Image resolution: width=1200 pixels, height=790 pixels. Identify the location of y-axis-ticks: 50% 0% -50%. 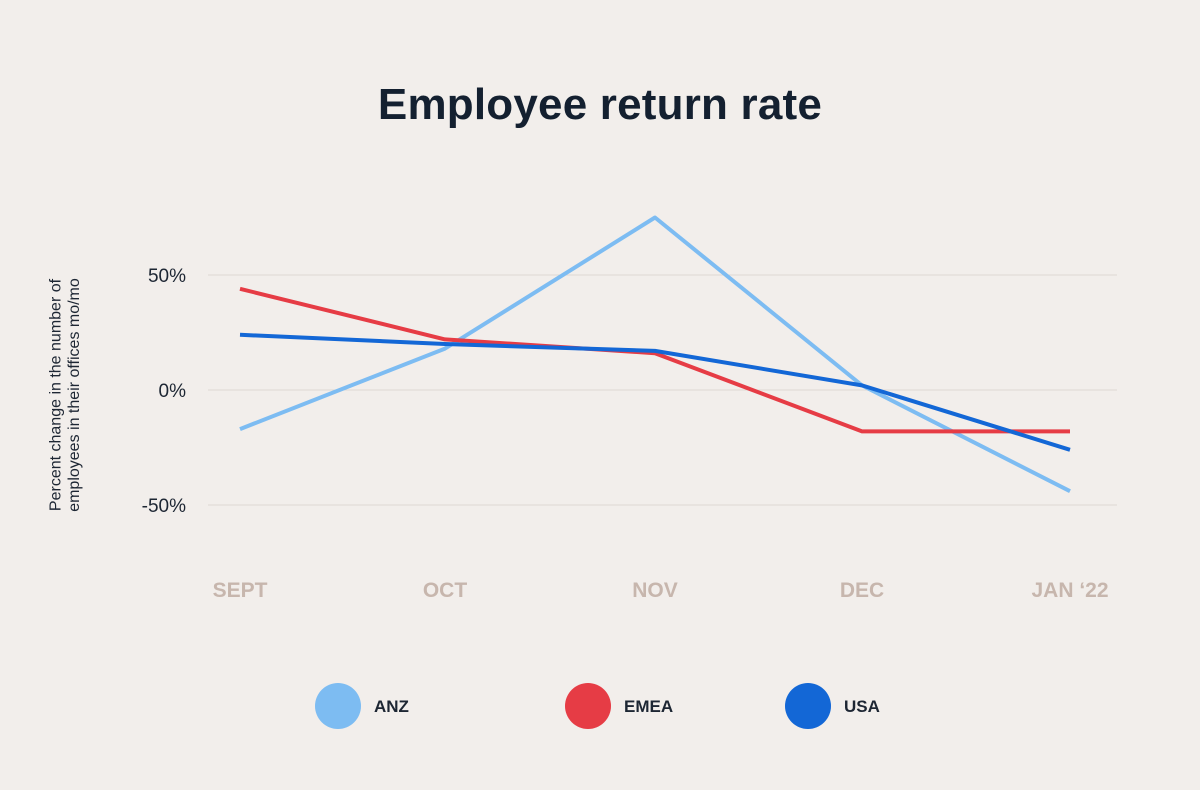
(164, 391).